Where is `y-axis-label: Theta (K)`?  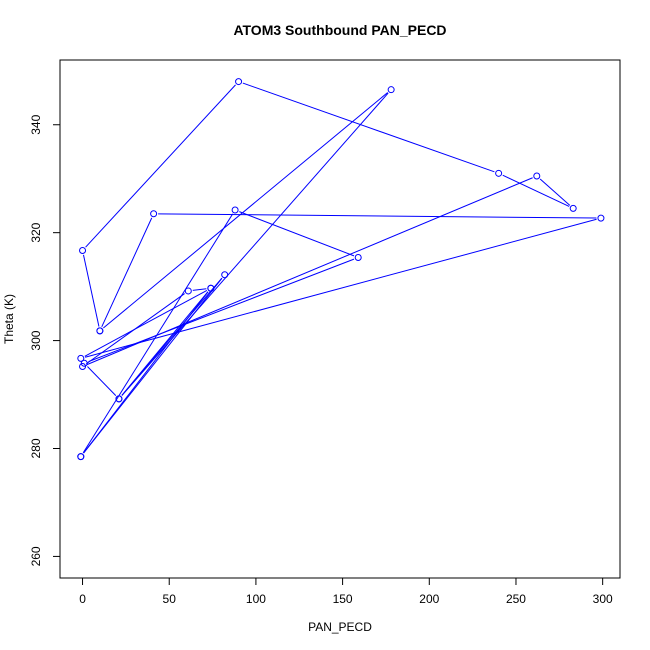 y-axis-label: Theta (K) is located at coordinates (9, 319).